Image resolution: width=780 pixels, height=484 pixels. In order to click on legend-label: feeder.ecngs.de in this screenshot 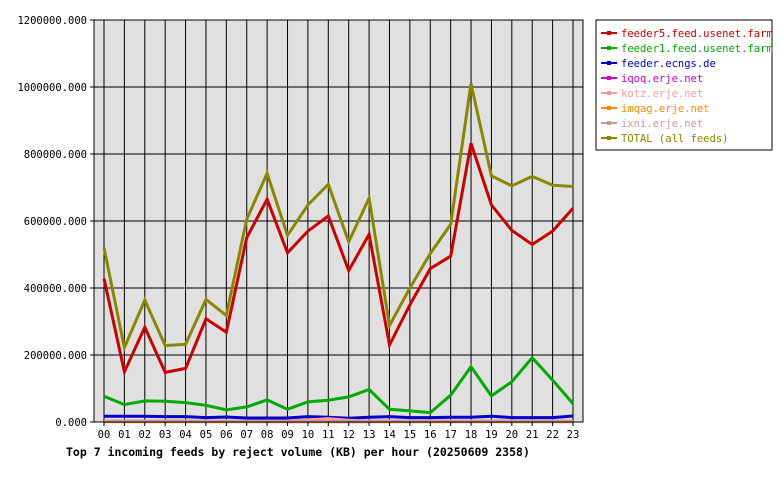, I will do `click(668, 64)`.